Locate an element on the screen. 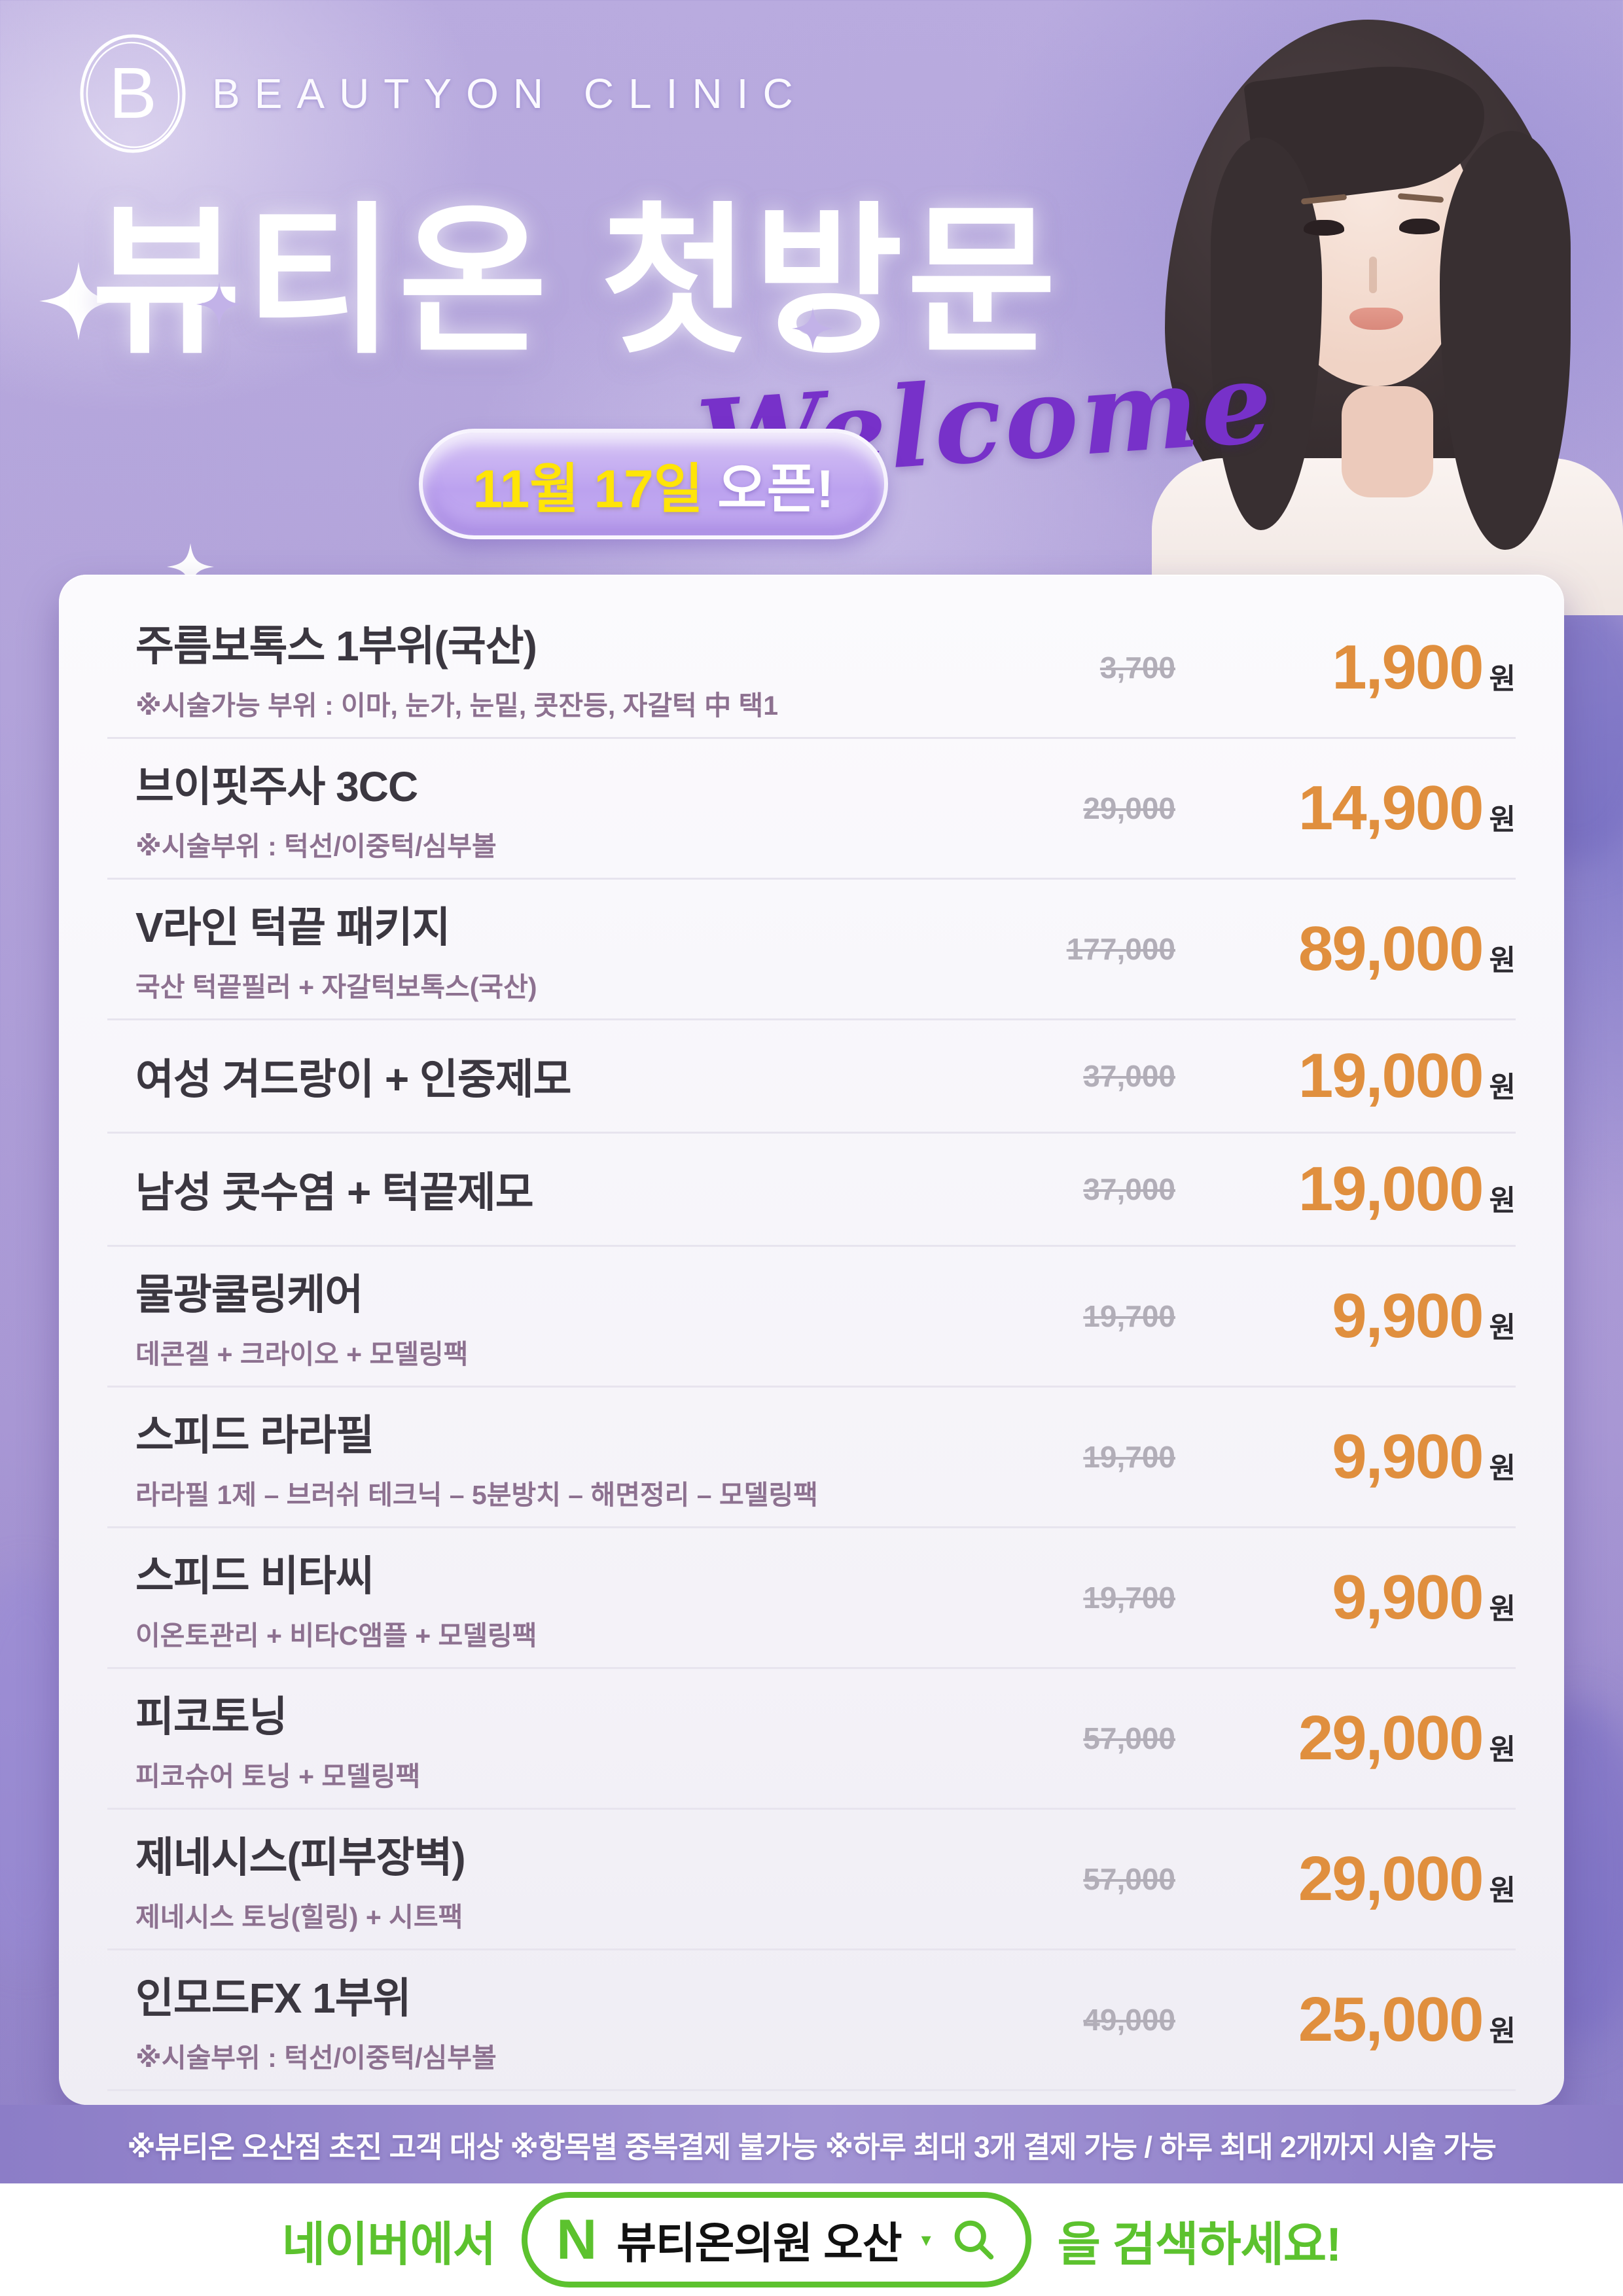 This screenshot has width=1623, height=2296. item-price: 14,900 원 is located at coordinates (1346, 808).